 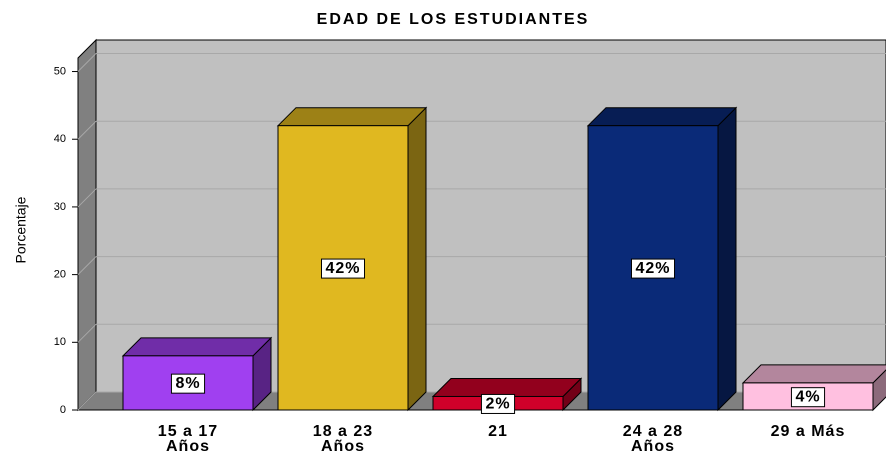 What do you see at coordinates (60, 71) in the screenshot?
I see `y-tick-label: 50` at bounding box center [60, 71].